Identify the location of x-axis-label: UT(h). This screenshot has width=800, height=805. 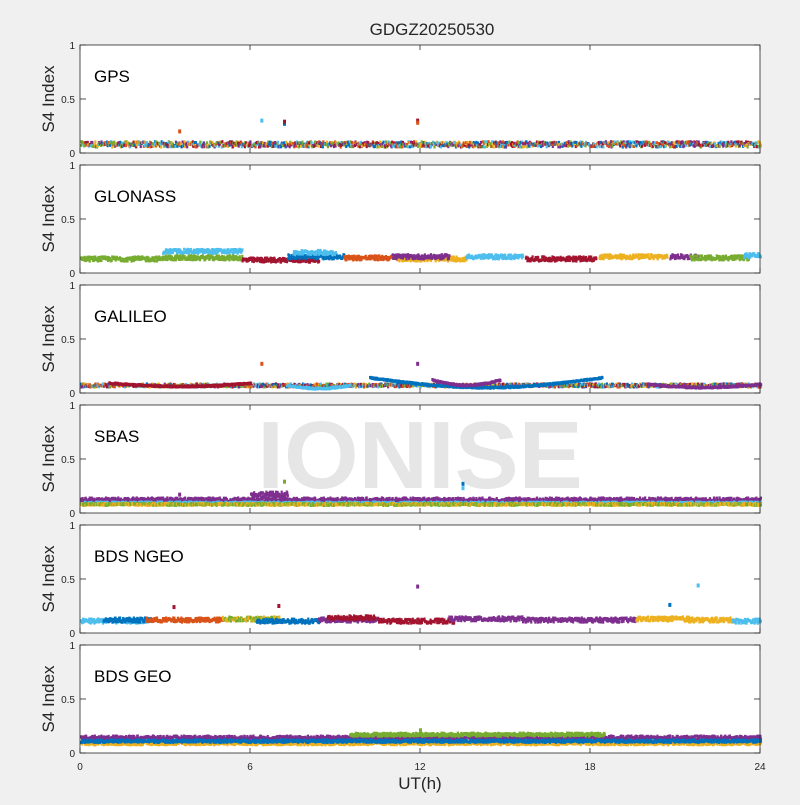
(419, 783).